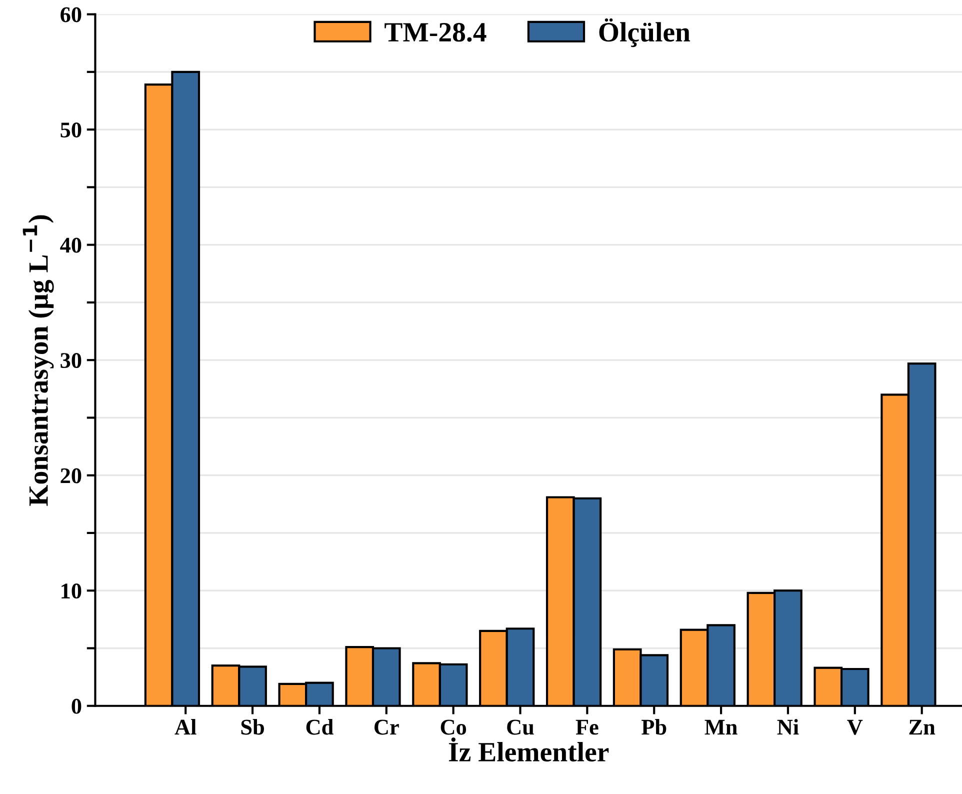  Describe the element at coordinates (77, 706) in the screenshot. I see `y-tick-label: 0` at that location.